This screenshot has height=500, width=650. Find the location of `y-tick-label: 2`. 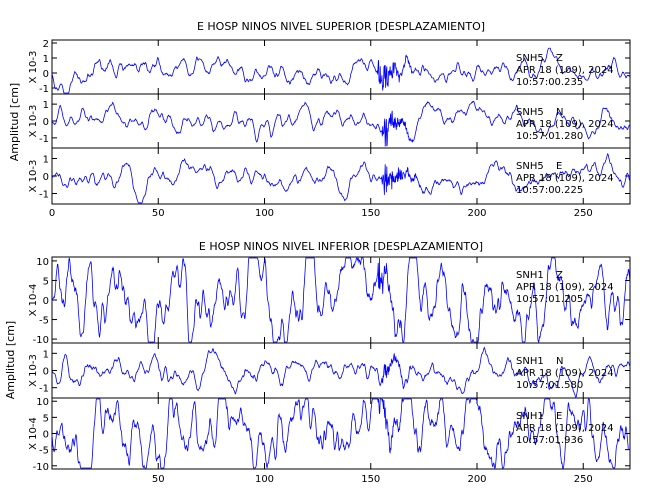

y-tick-label: 2 is located at coordinates (46, 44).